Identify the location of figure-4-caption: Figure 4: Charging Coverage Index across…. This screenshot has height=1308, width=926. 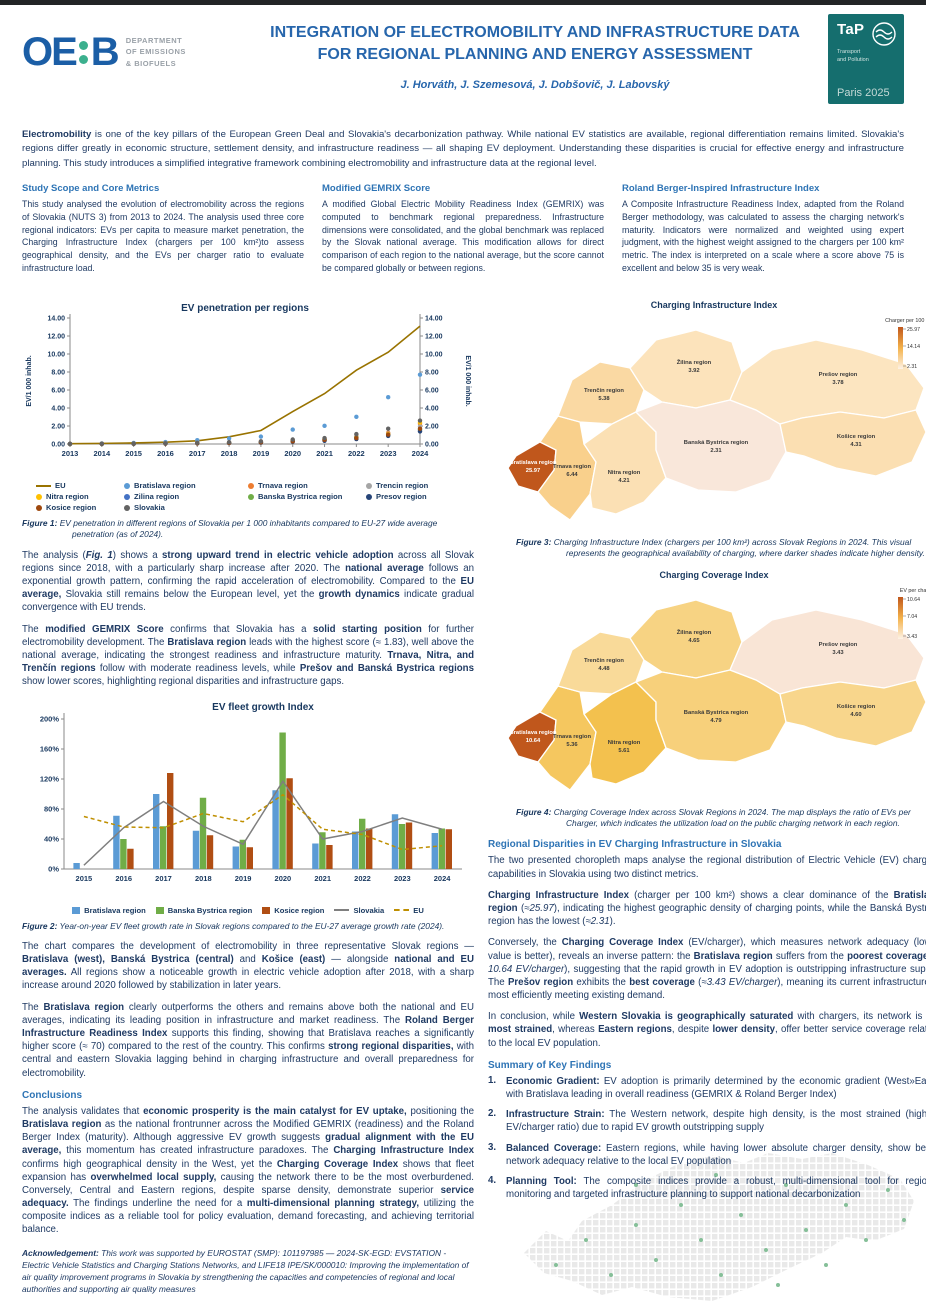
(713, 817).